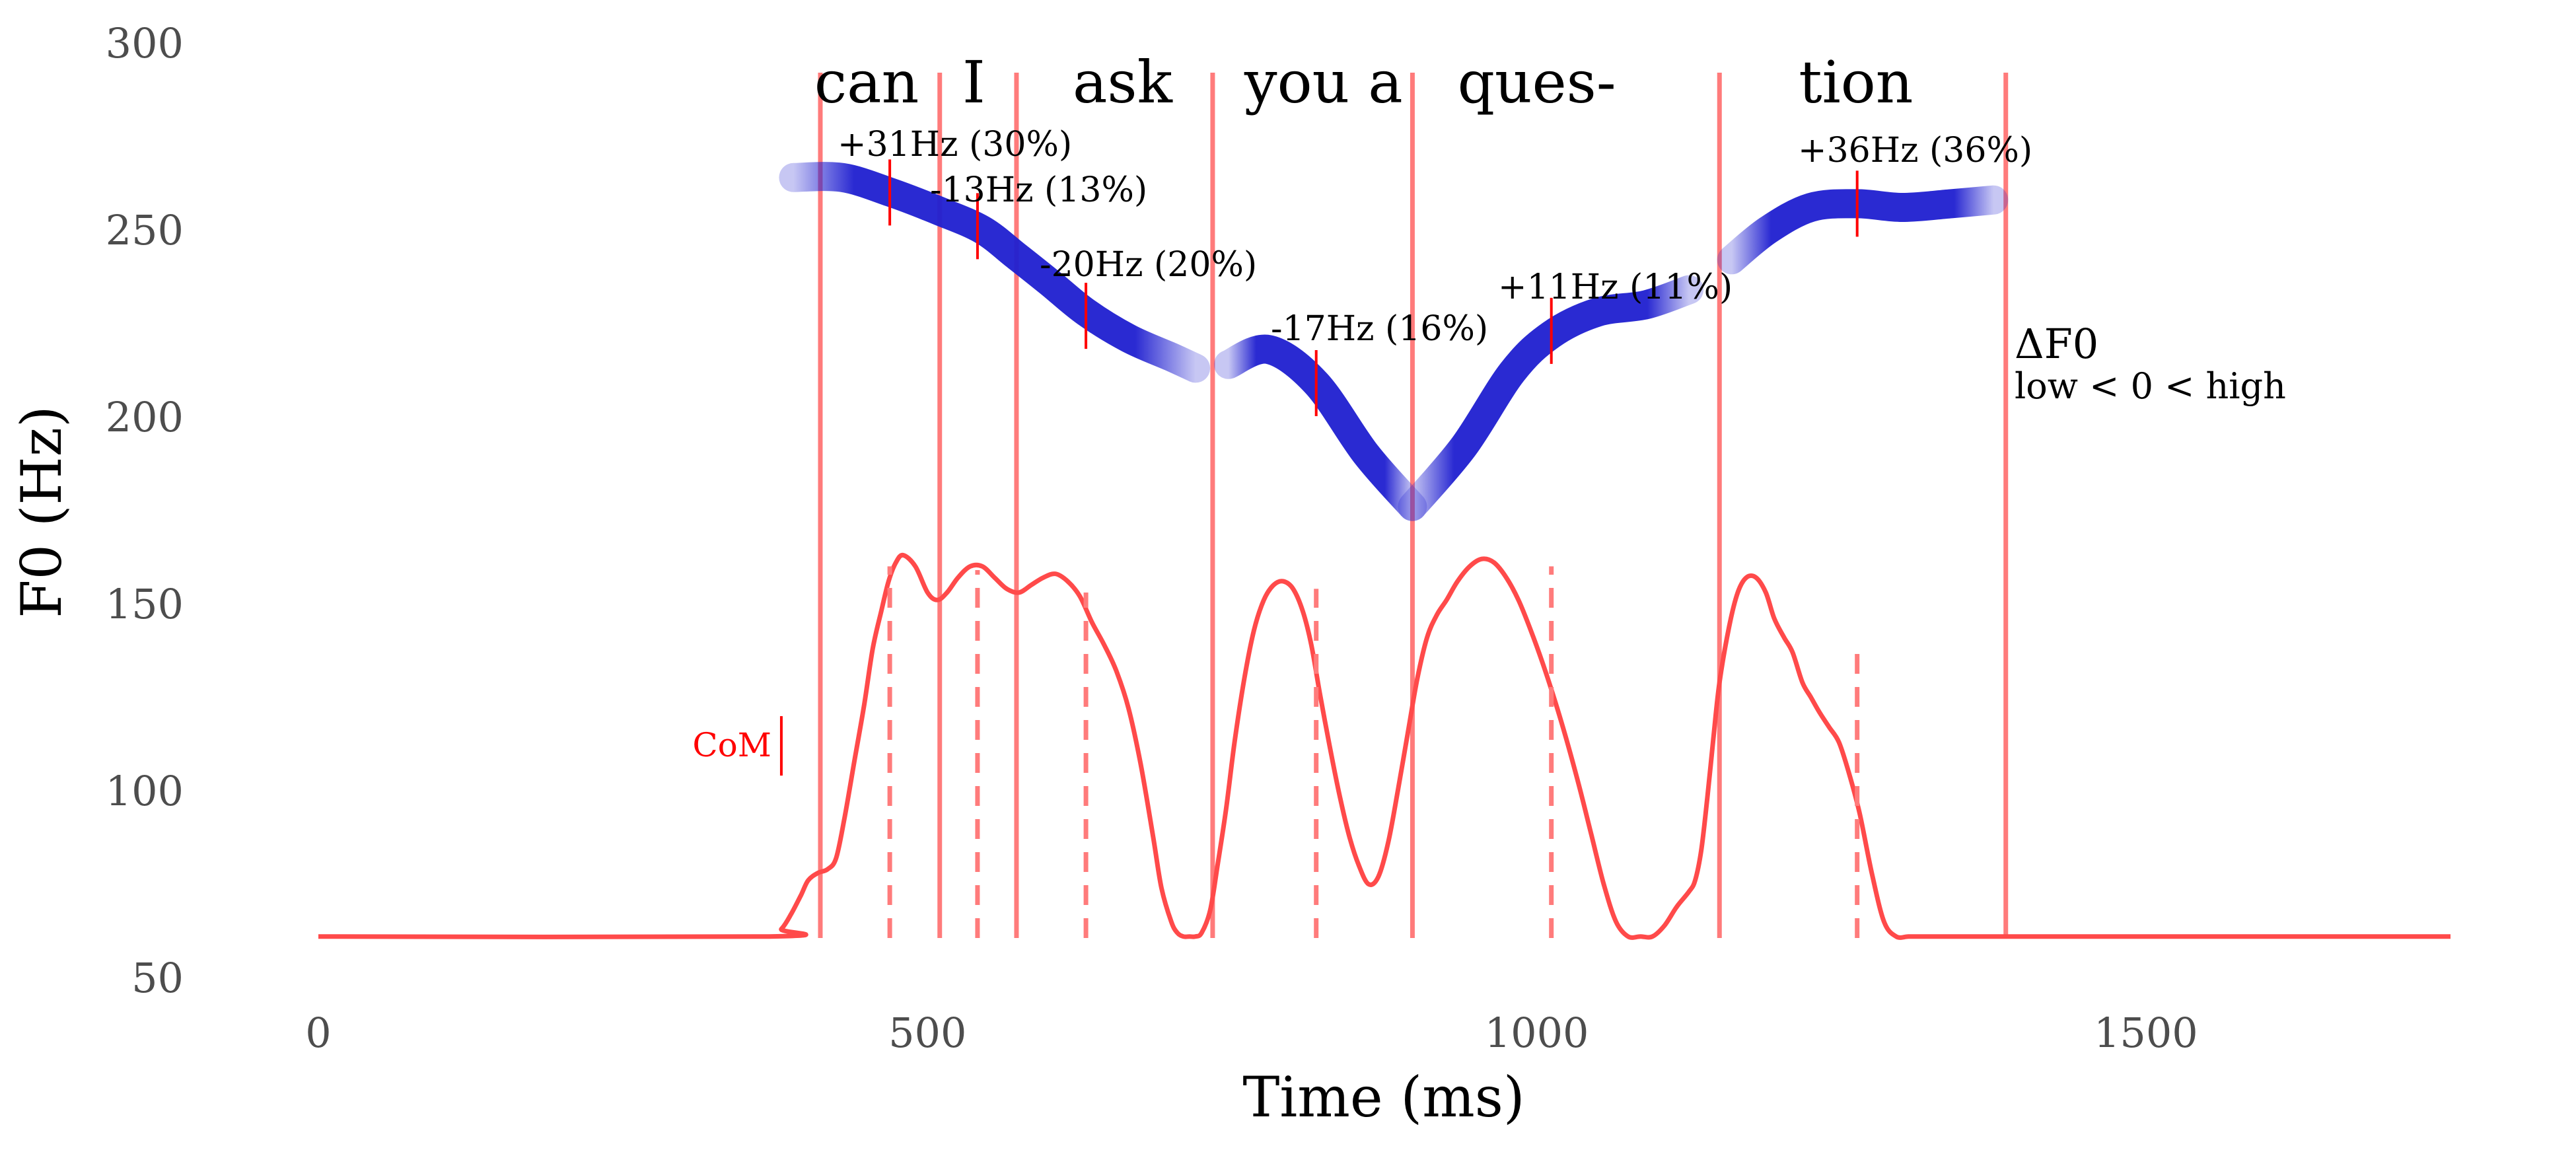 The width and height of the screenshot is (2576, 1156). What do you see at coordinates (1383, 1097) in the screenshot?
I see `x-axis-title: Time (ms)` at bounding box center [1383, 1097].